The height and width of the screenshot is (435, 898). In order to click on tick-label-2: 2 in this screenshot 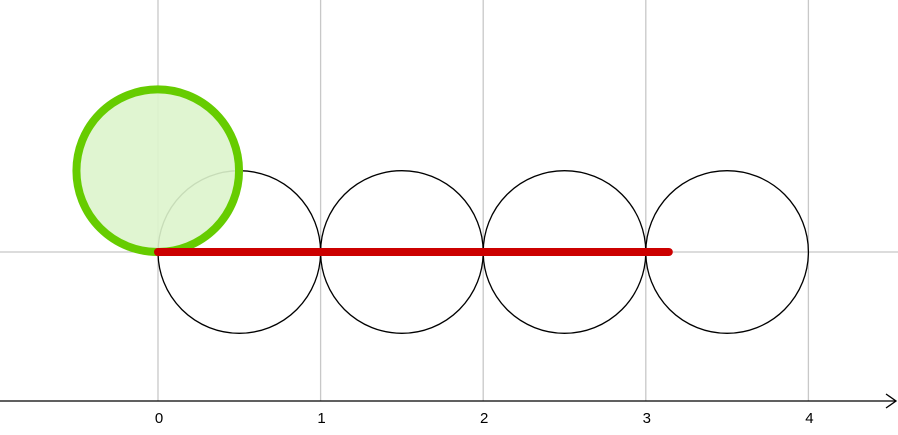, I will do `click(484, 418)`.